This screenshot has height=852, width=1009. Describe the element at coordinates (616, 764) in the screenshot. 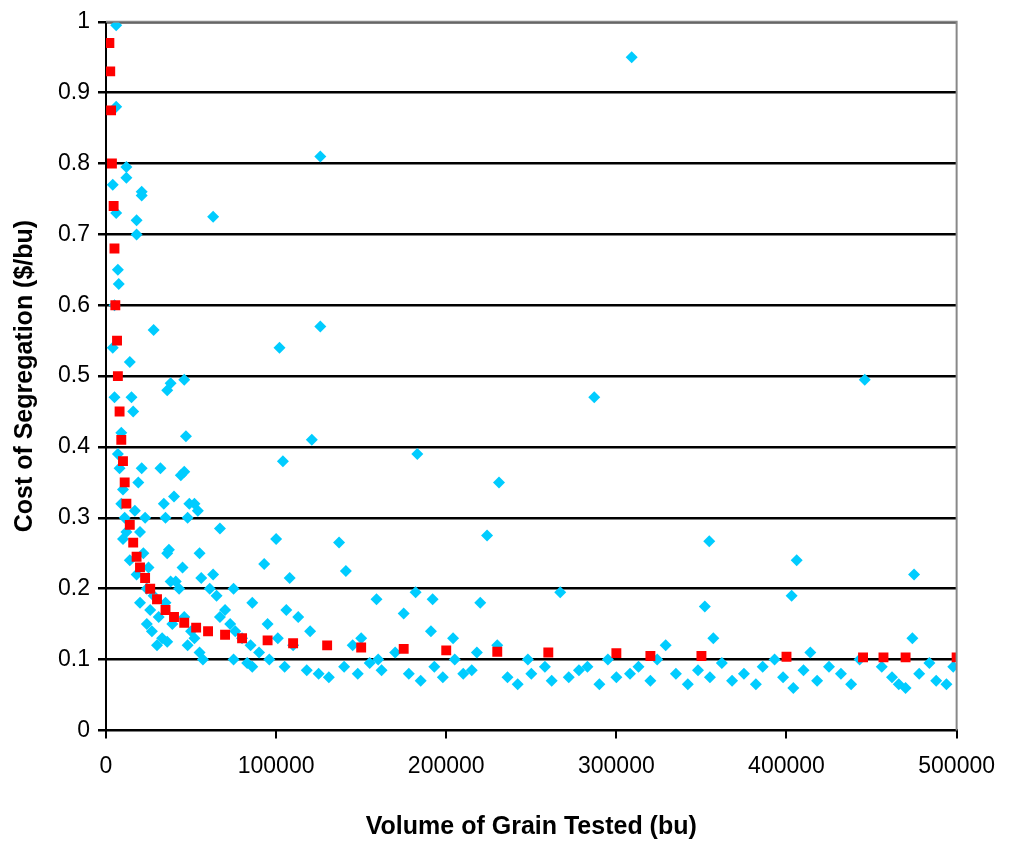

I see `x-tick-label: 300000` at that location.